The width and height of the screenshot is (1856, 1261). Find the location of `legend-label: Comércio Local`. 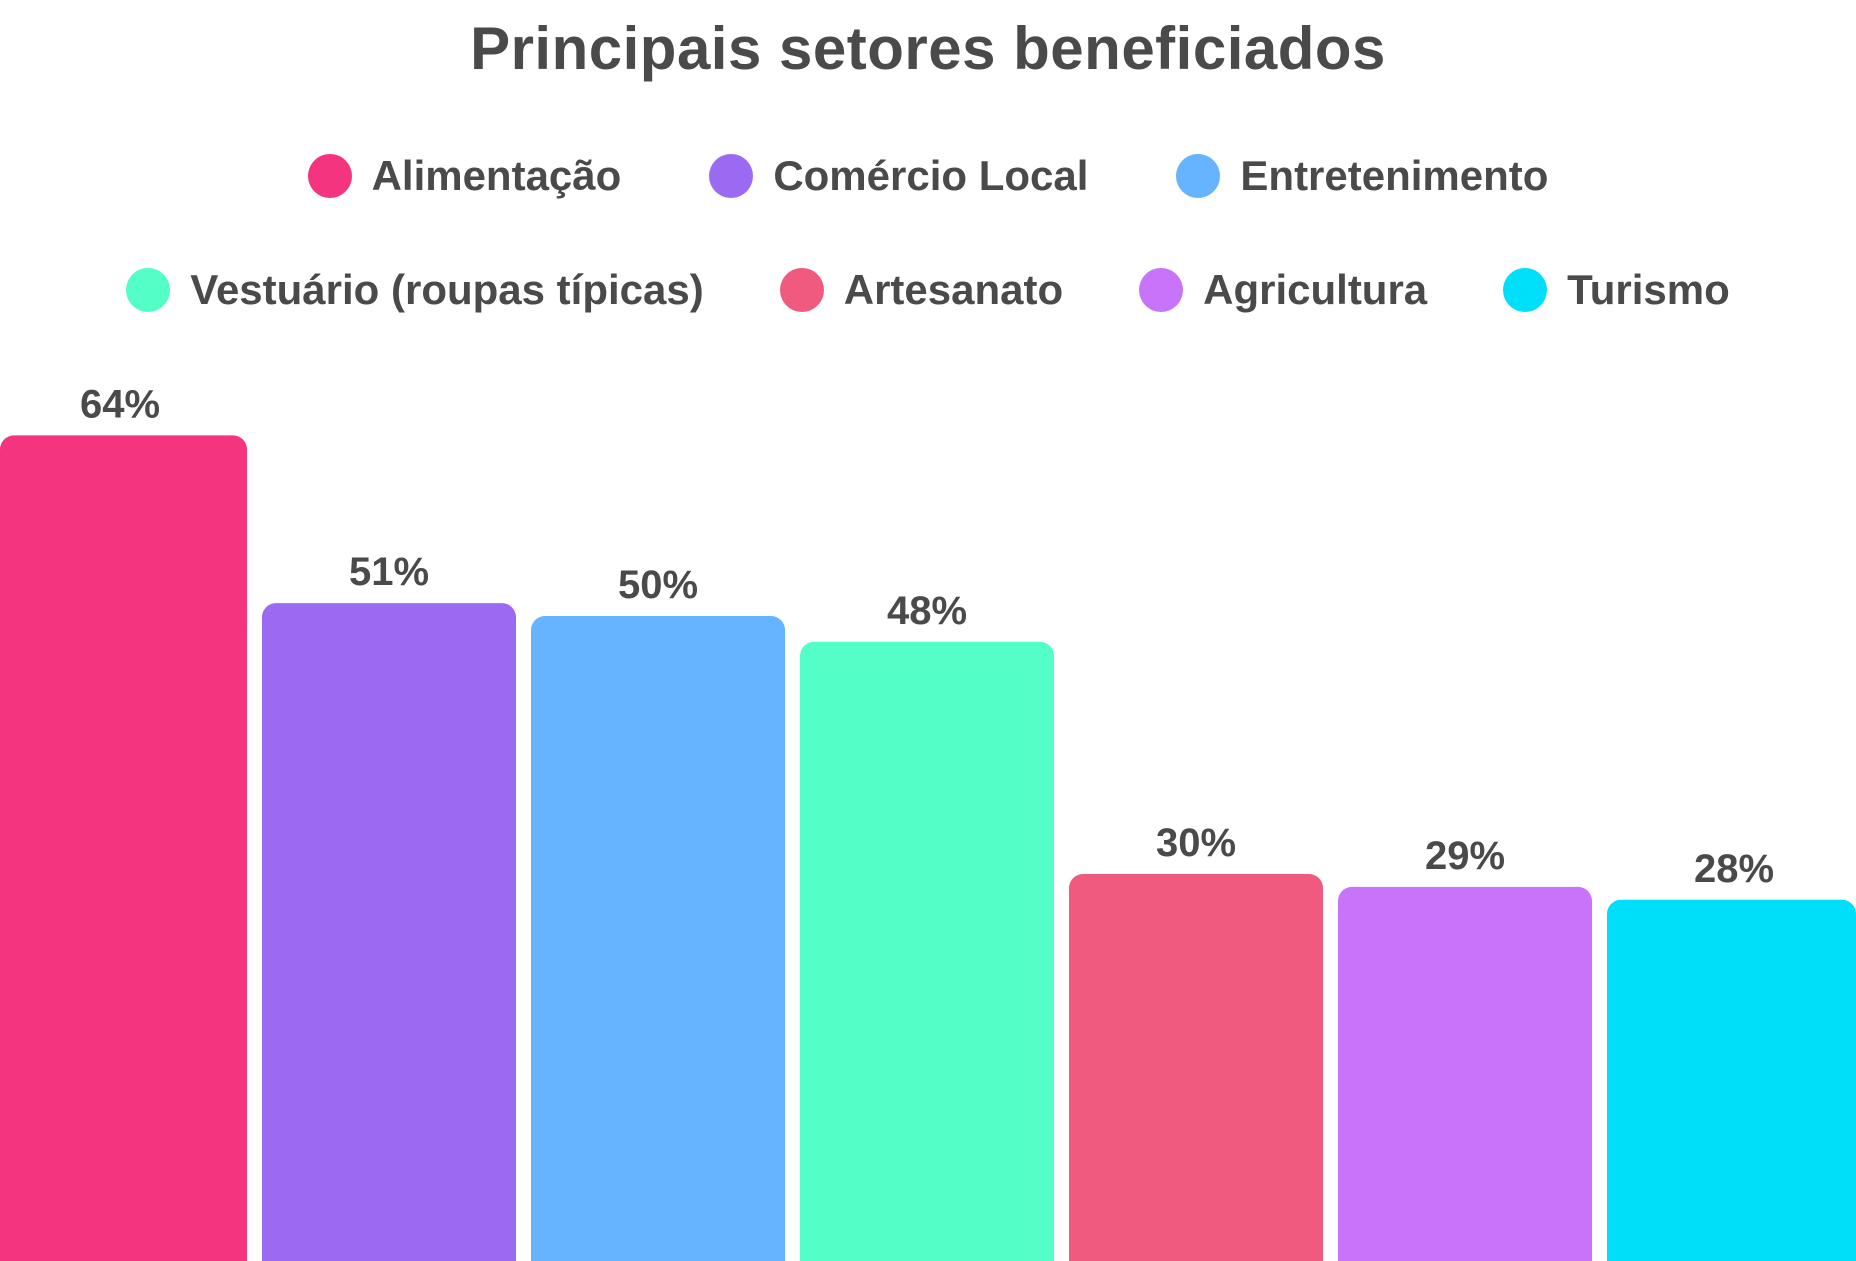

legend-label: Comércio Local is located at coordinates (931, 175).